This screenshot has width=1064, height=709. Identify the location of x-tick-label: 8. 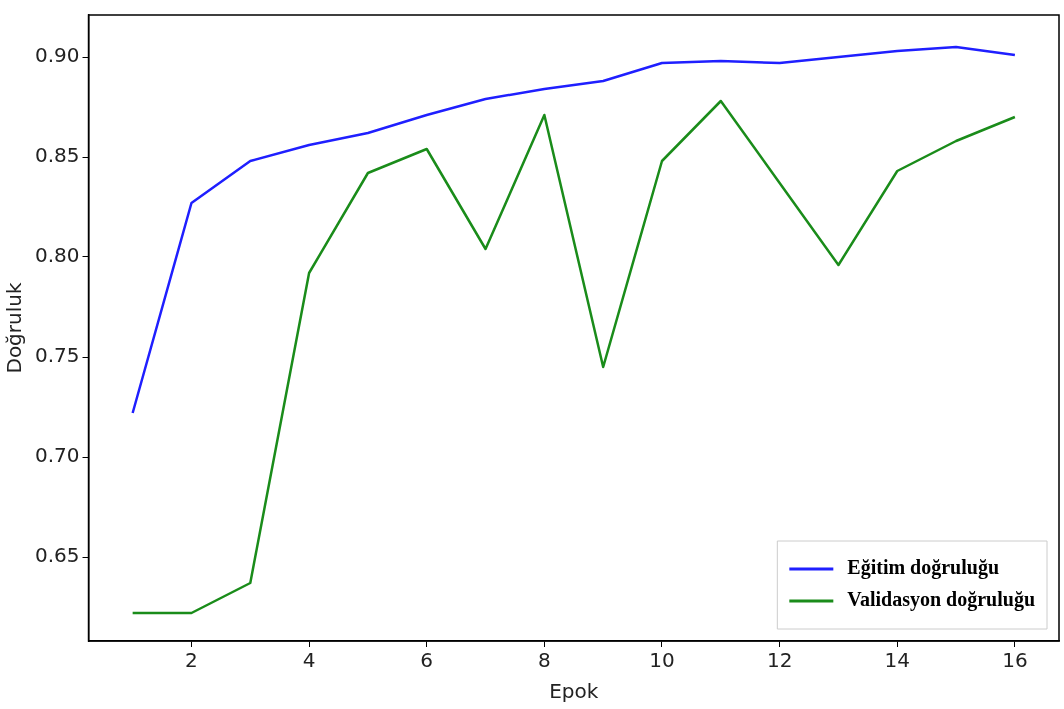
(544, 660).